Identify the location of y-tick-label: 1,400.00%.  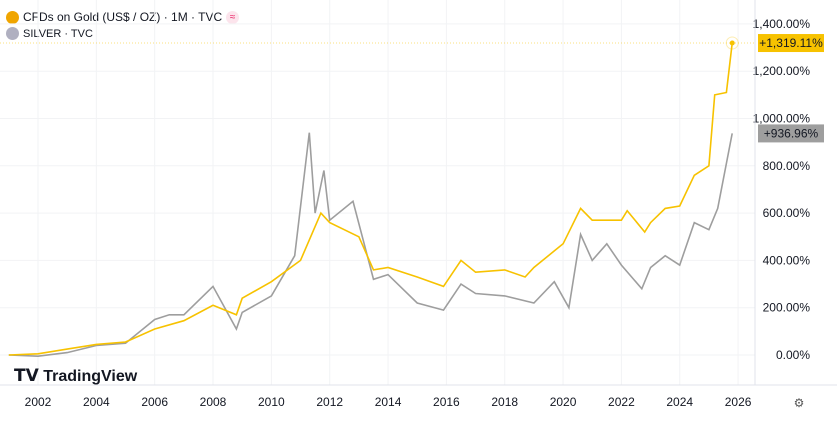
(782, 24).